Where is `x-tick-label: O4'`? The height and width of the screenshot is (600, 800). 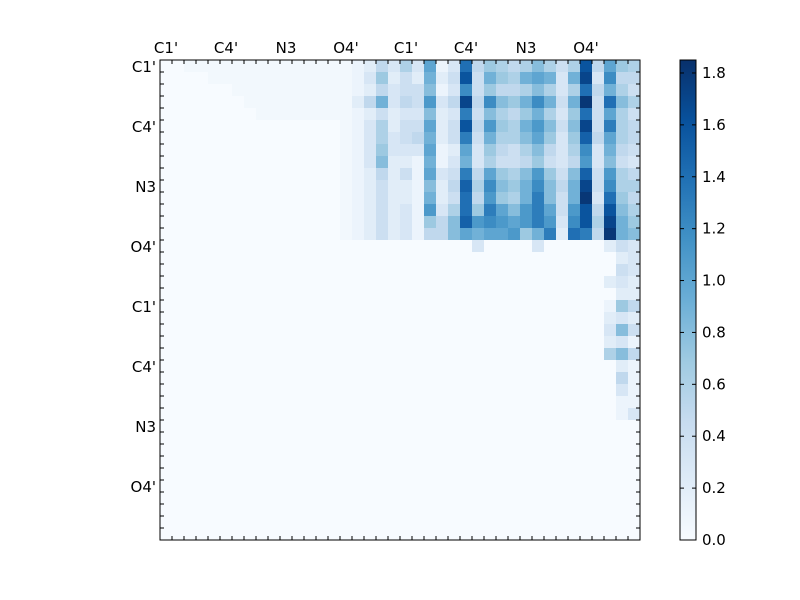 x-tick-label: O4' is located at coordinates (345, 48).